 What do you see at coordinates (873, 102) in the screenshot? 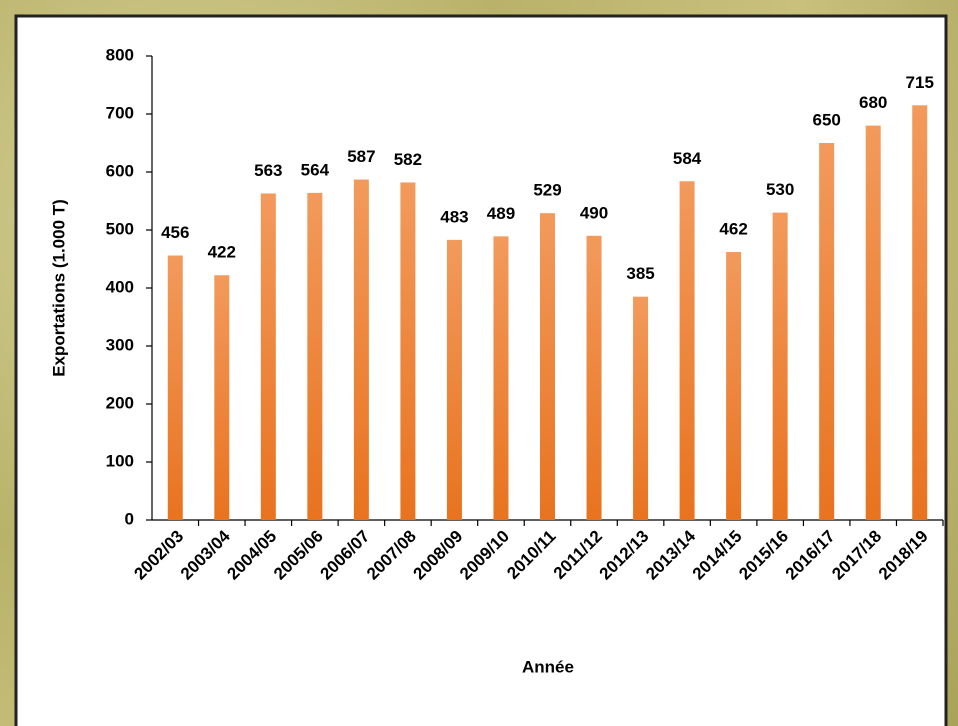
I see `data-label: 680` at bounding box center [873, 102].